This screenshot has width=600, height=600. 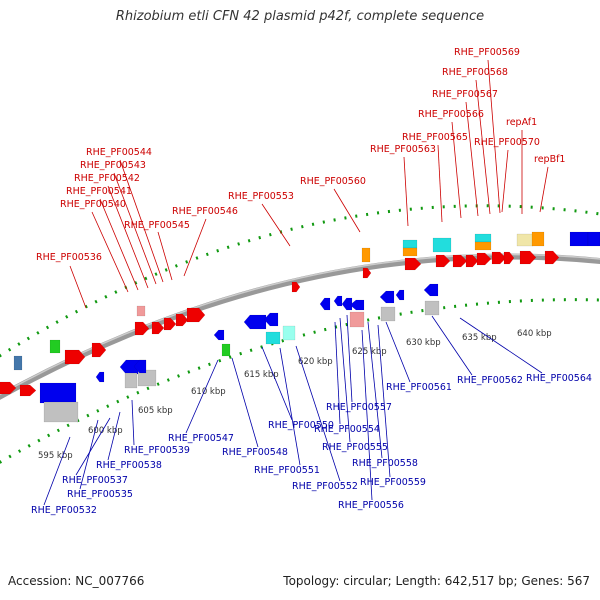 What do you see at coordinates (100, 494) in the screenshot?
I see `rev-label-1: RHE_PF00535` at bounding box center [100, 494].